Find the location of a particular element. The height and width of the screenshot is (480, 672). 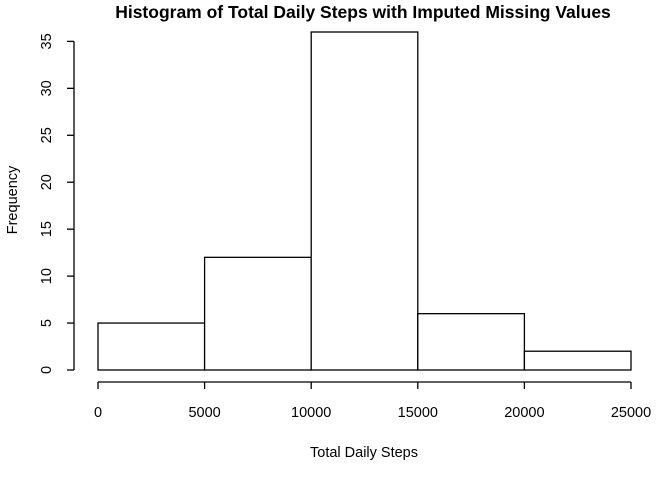

y-tick-label-0: 0 is located at coordinates (47, 370).